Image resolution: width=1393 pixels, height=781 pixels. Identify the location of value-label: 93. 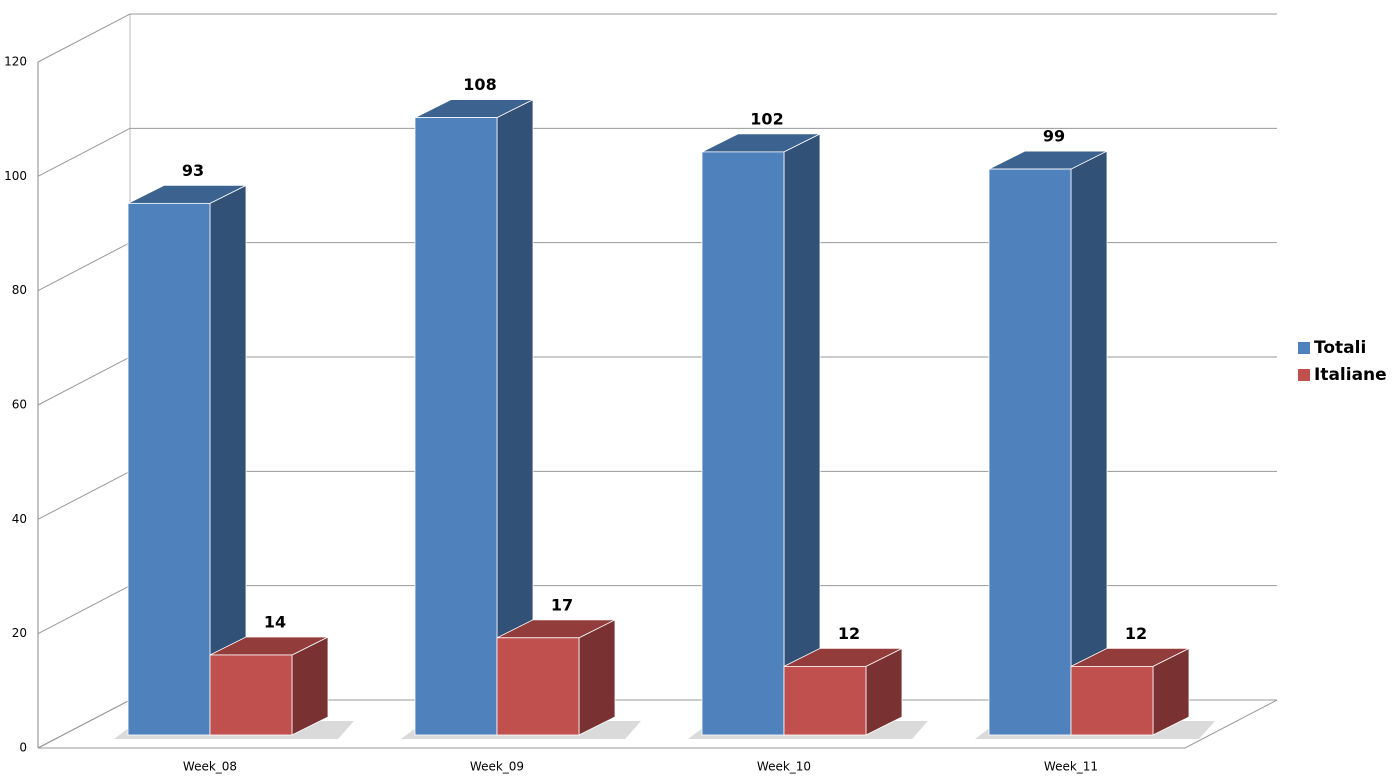
(193, 170).